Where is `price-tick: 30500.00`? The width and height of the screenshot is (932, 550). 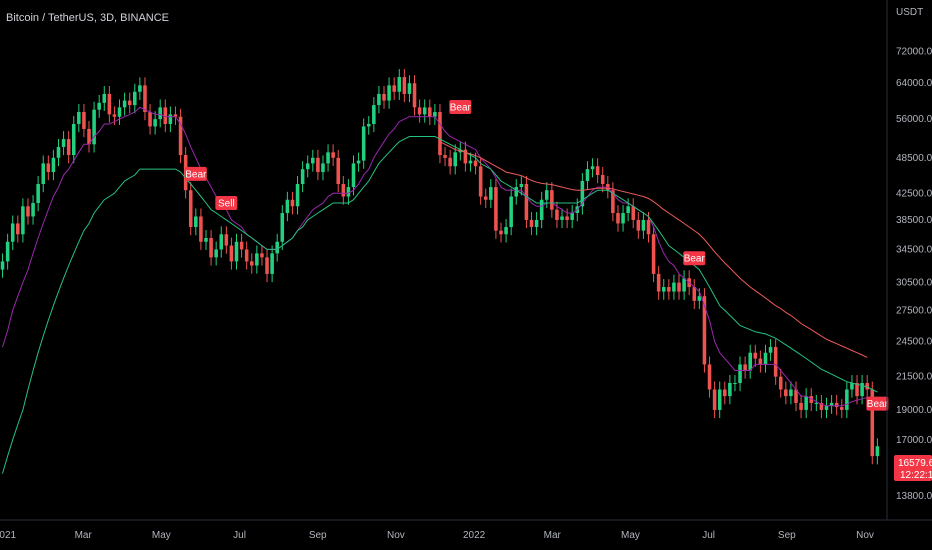 price-tick: 30500.00 is located at coordinates (914, 283).